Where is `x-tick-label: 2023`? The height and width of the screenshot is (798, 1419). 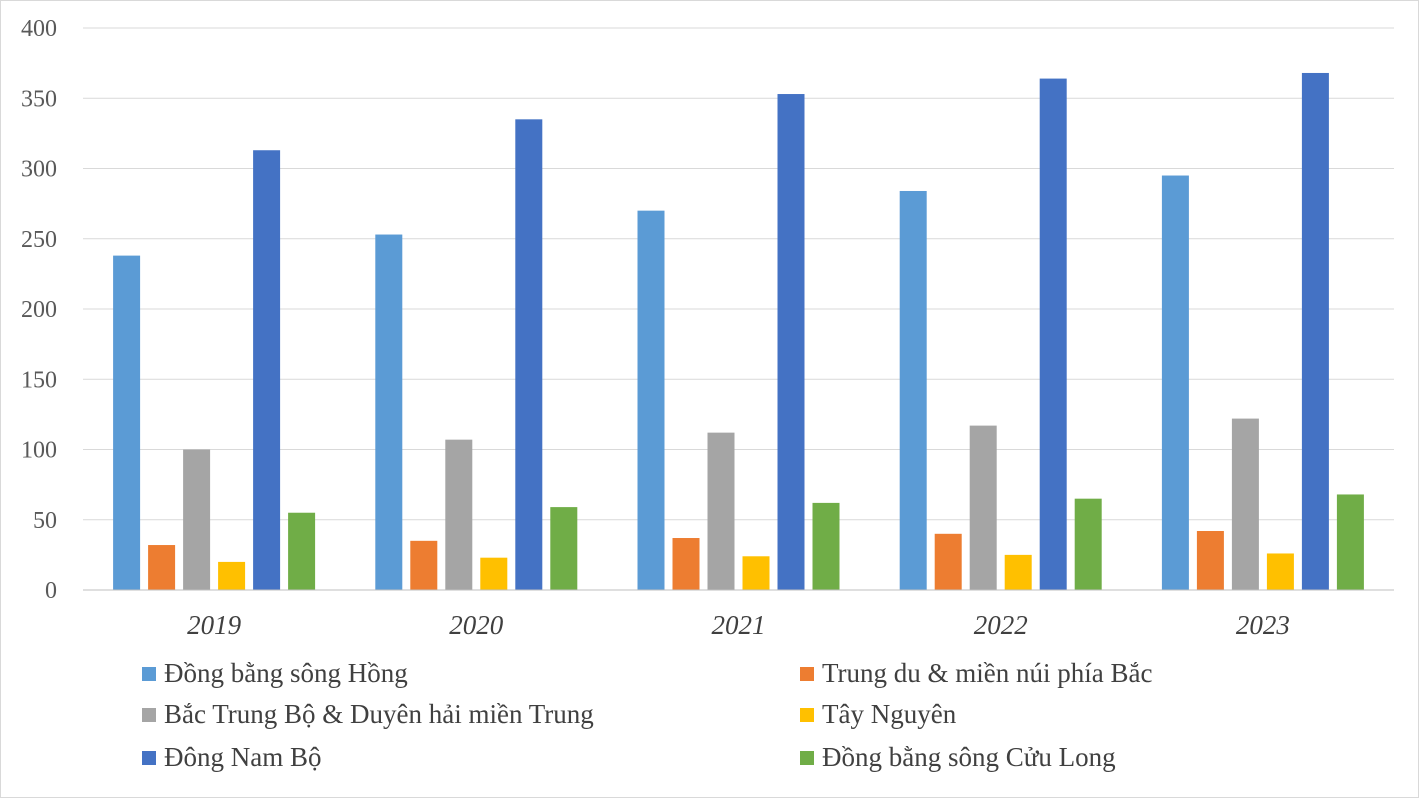 x-tick-label: 2023 is located at coordinates (1263, 625).